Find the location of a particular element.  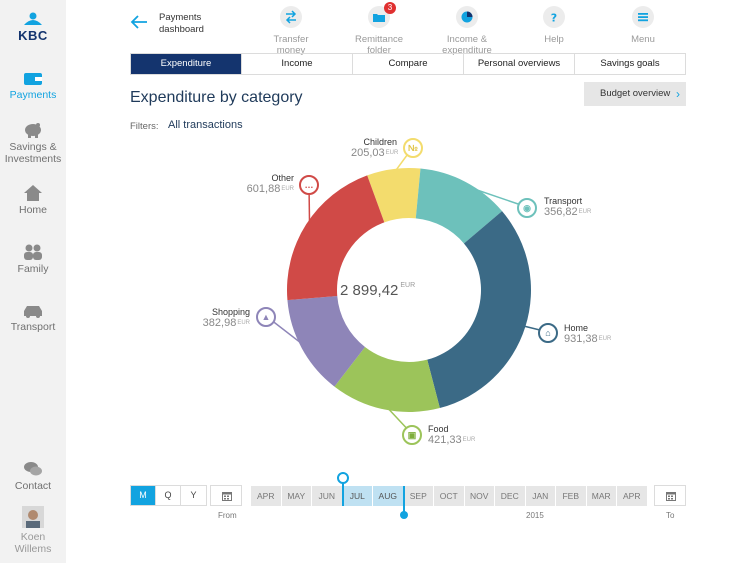

transfer-money-button: Transfer money is located at coordinates (291, 31).